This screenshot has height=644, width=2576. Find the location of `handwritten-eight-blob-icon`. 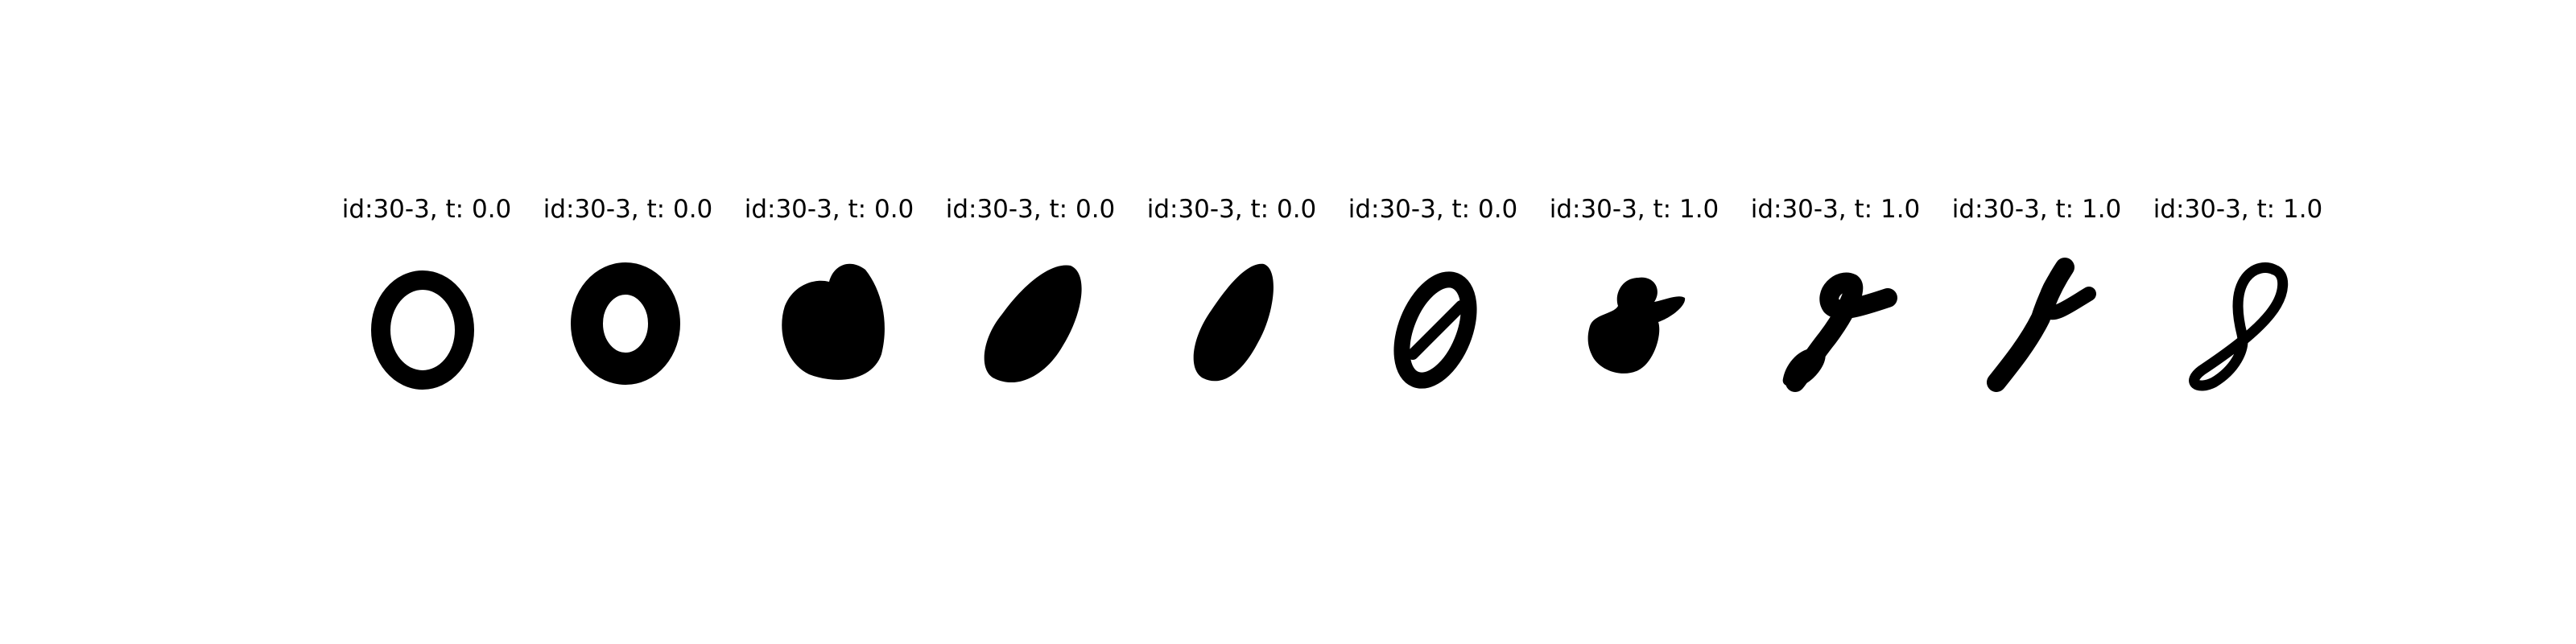

handwritten-eight-blob-icon is located at coordinates (1636, 325).